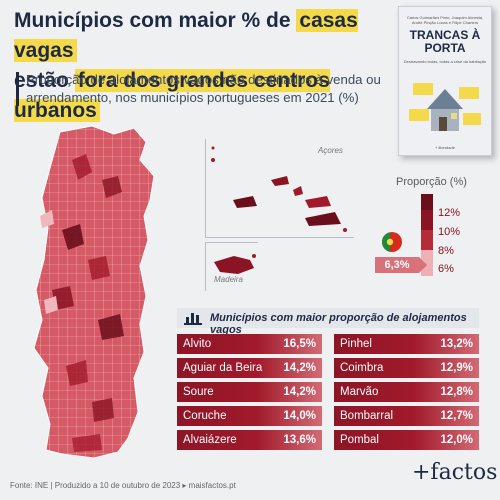 The image size is (500, 500). I want to click on table-row: Soure 14,2%, so click(249, 392).